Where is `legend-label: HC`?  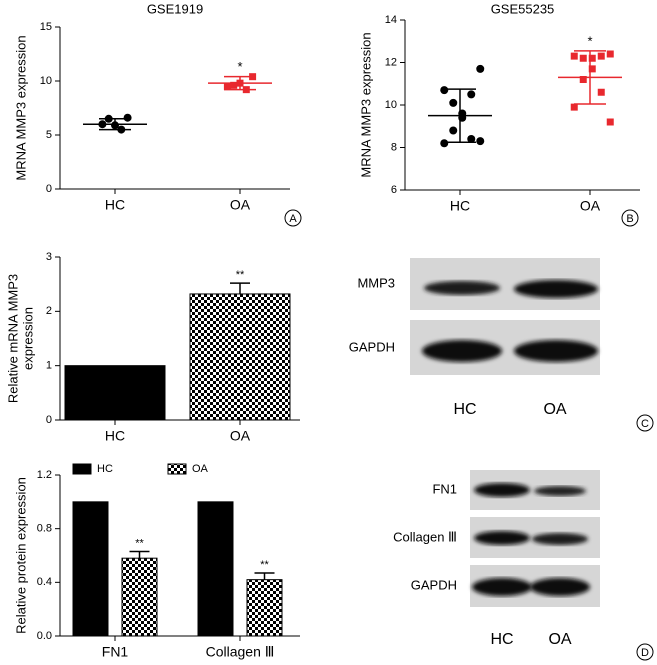 legend-label: HC is located at coordinates (105, 469).